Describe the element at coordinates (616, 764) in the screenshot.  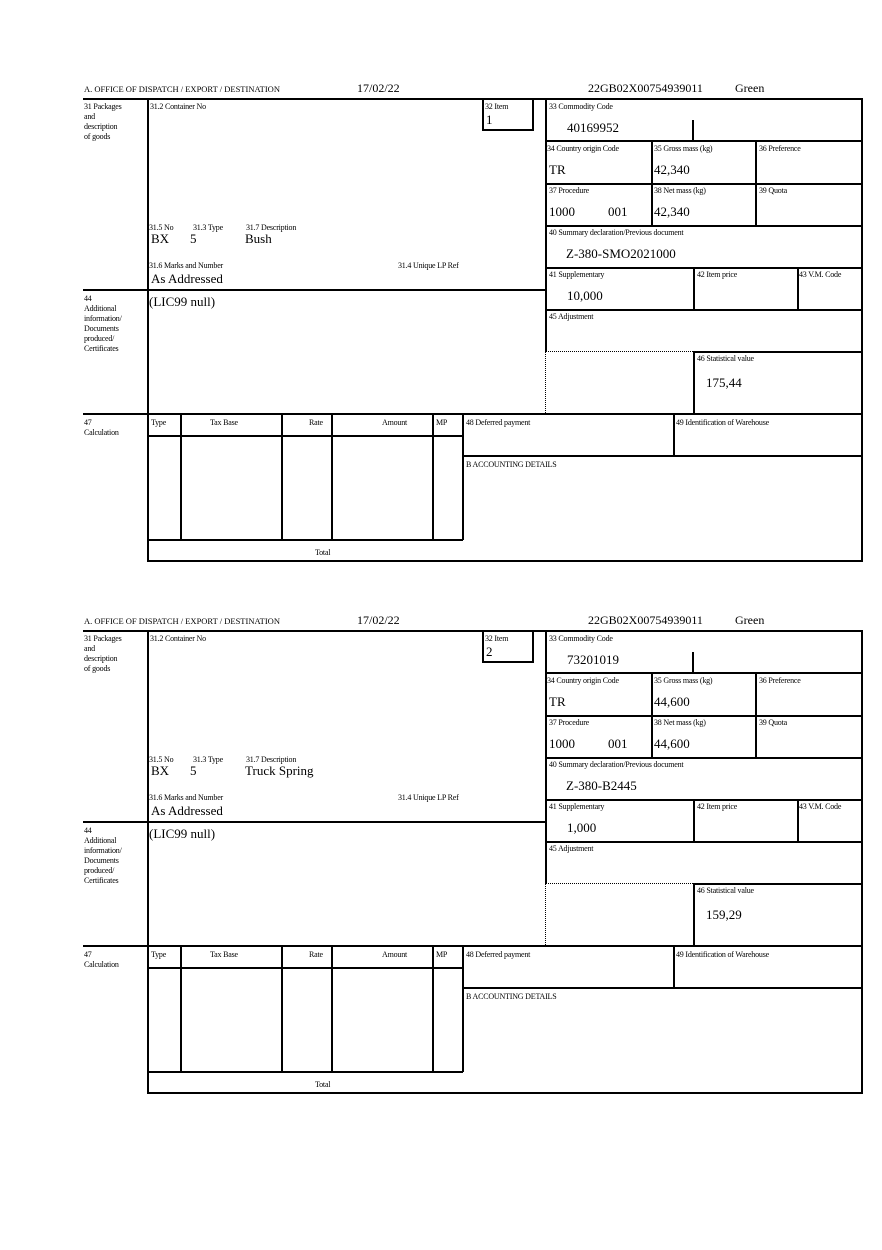
I see `box-40-label: 40 Summary declaration/Previous document` at that location.